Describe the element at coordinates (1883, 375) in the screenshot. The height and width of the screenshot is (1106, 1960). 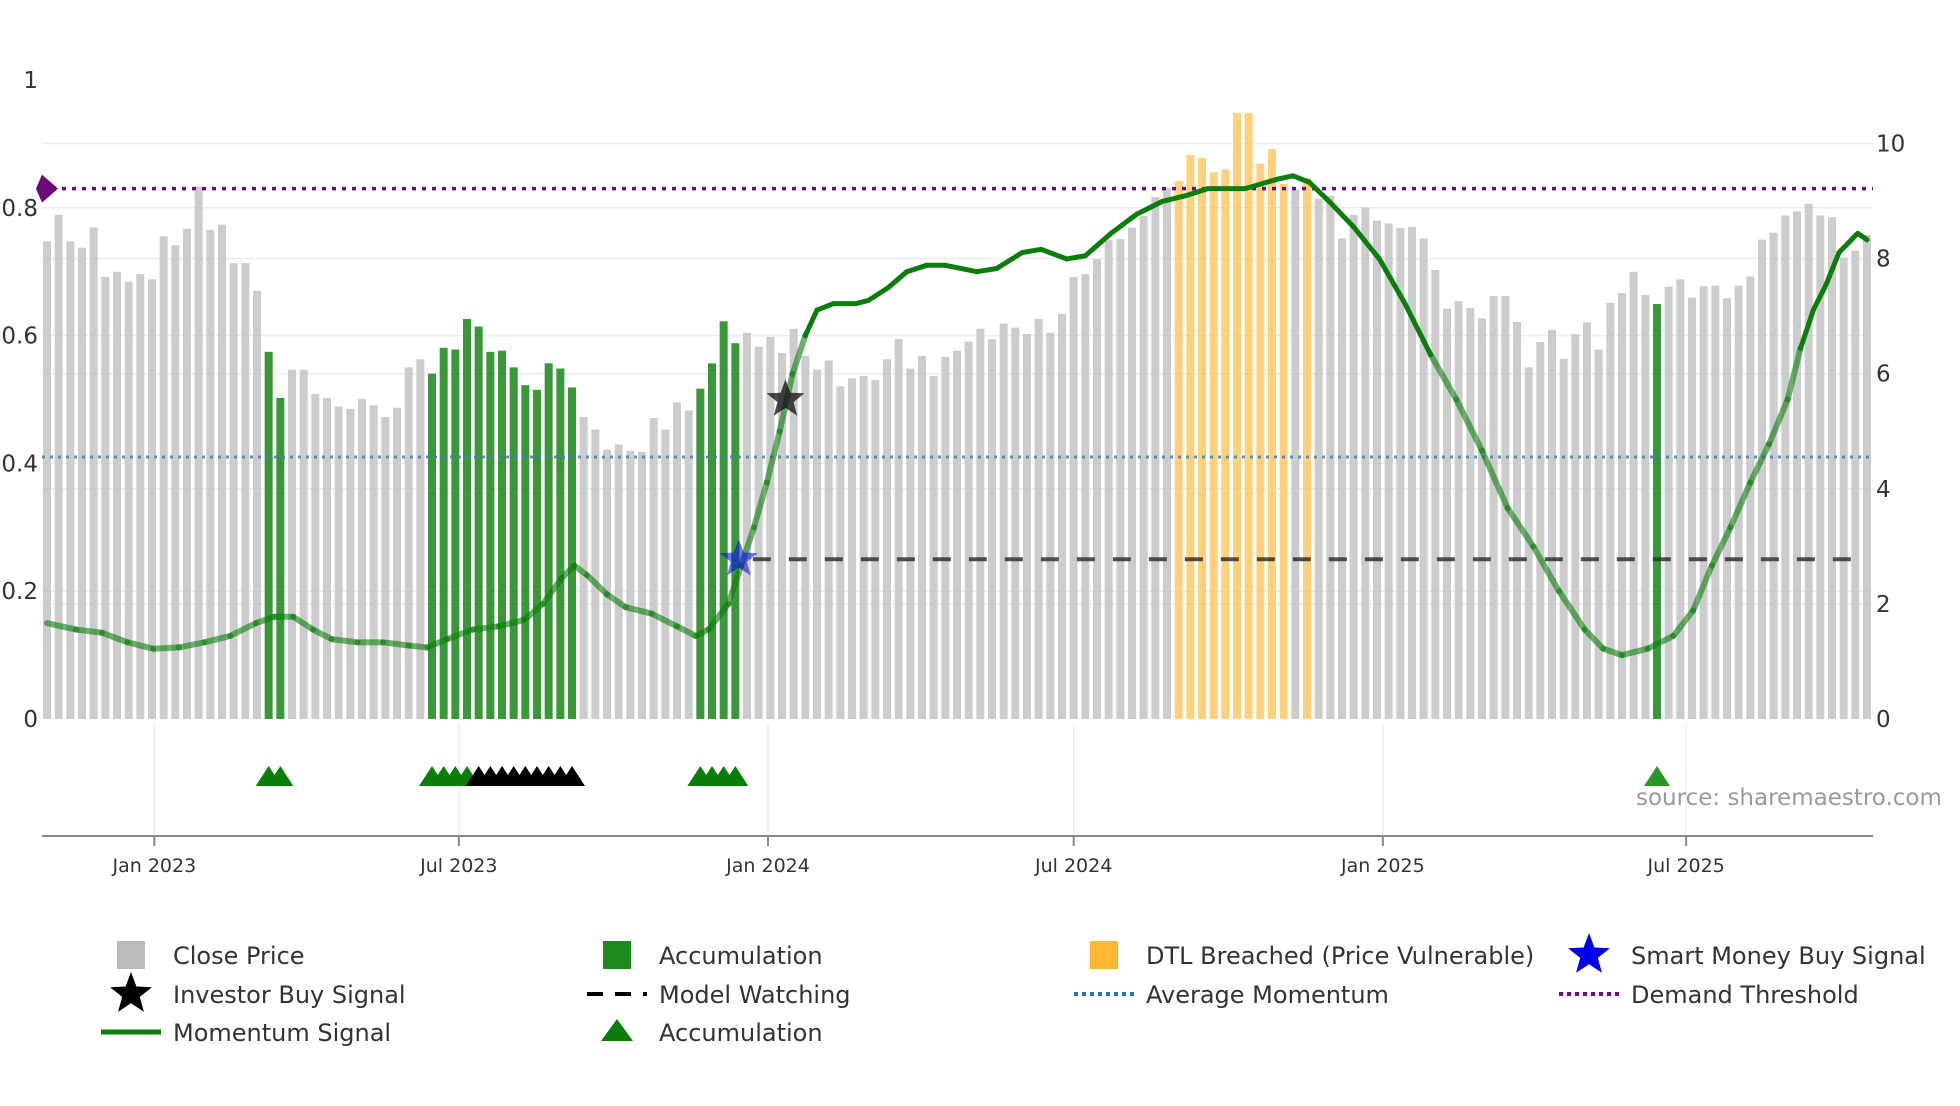
I see `right-tick-label: 6` at that location.